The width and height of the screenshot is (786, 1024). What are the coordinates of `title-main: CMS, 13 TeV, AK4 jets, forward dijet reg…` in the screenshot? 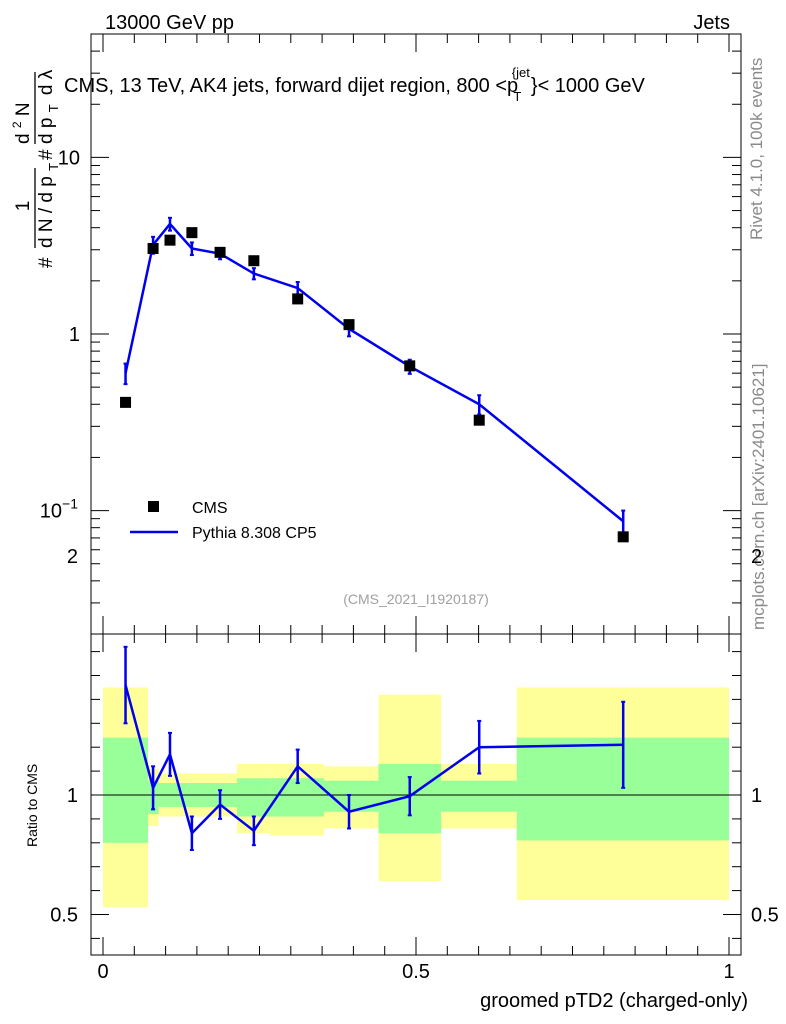 It's located at (291, 86).